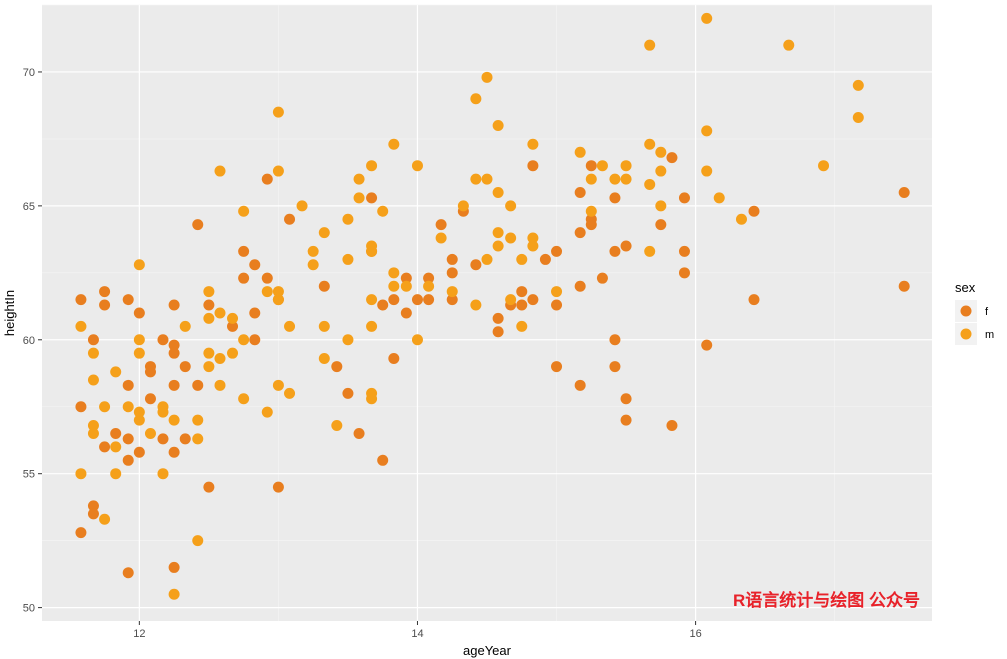  I want to click on legend-label-f: f, so click(987, 312).